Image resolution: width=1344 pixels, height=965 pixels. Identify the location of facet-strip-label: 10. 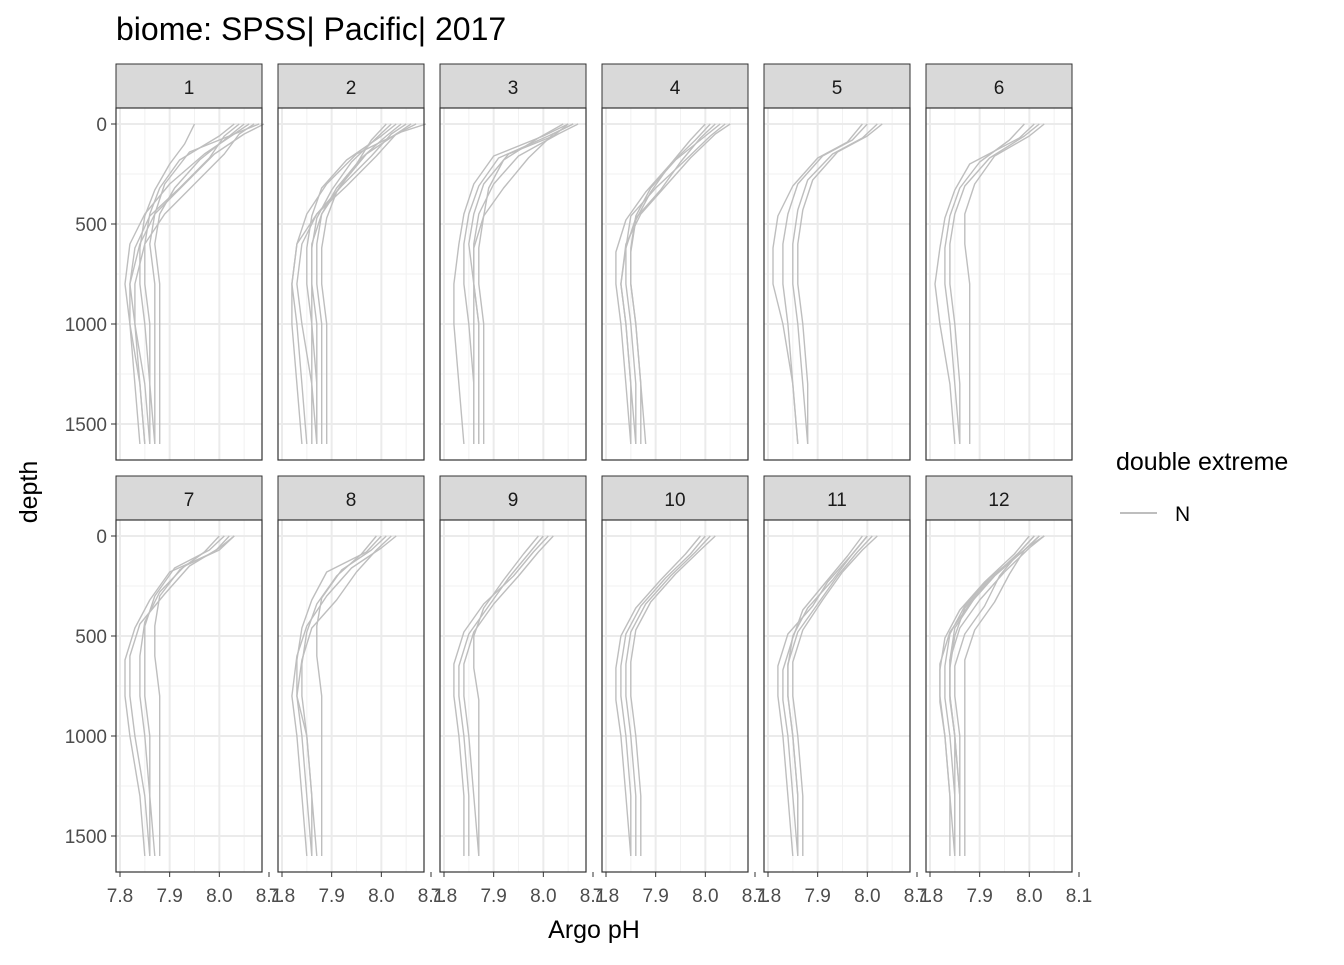
(674, 500).